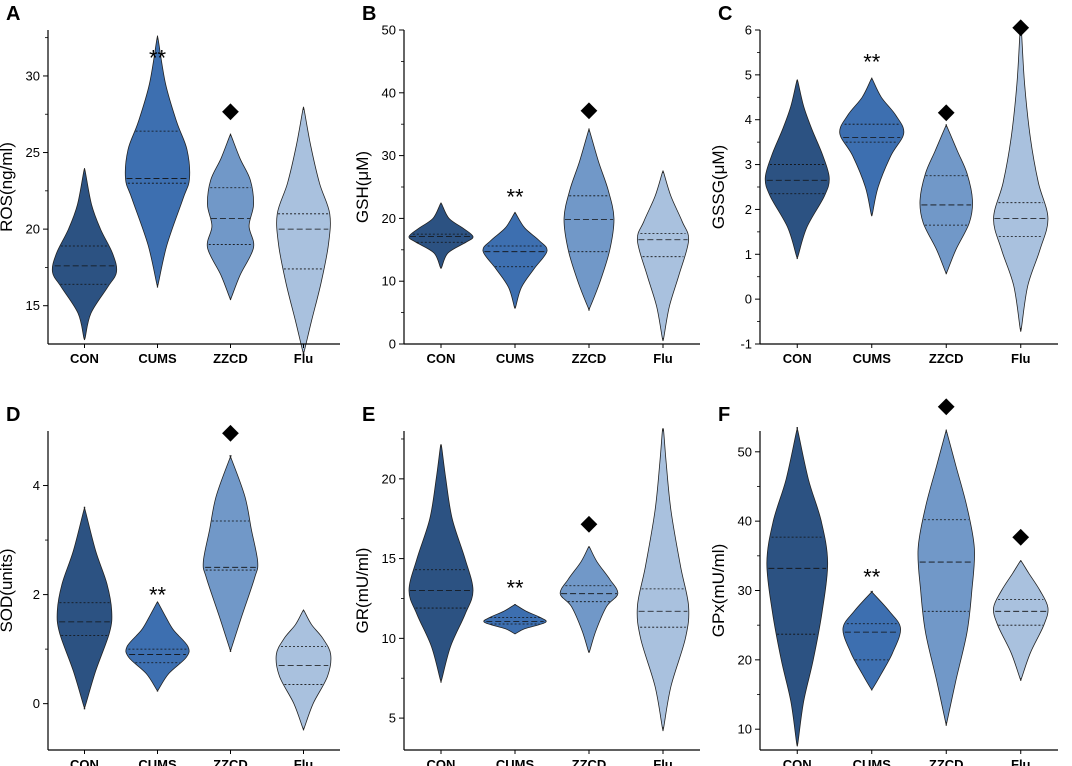 The width and height of the screenshot is (1072, 766). What do you see at coordinates (36, 594) in the screenshot?
I see `y-tick-label: 2` at bounding box center [36, 594].